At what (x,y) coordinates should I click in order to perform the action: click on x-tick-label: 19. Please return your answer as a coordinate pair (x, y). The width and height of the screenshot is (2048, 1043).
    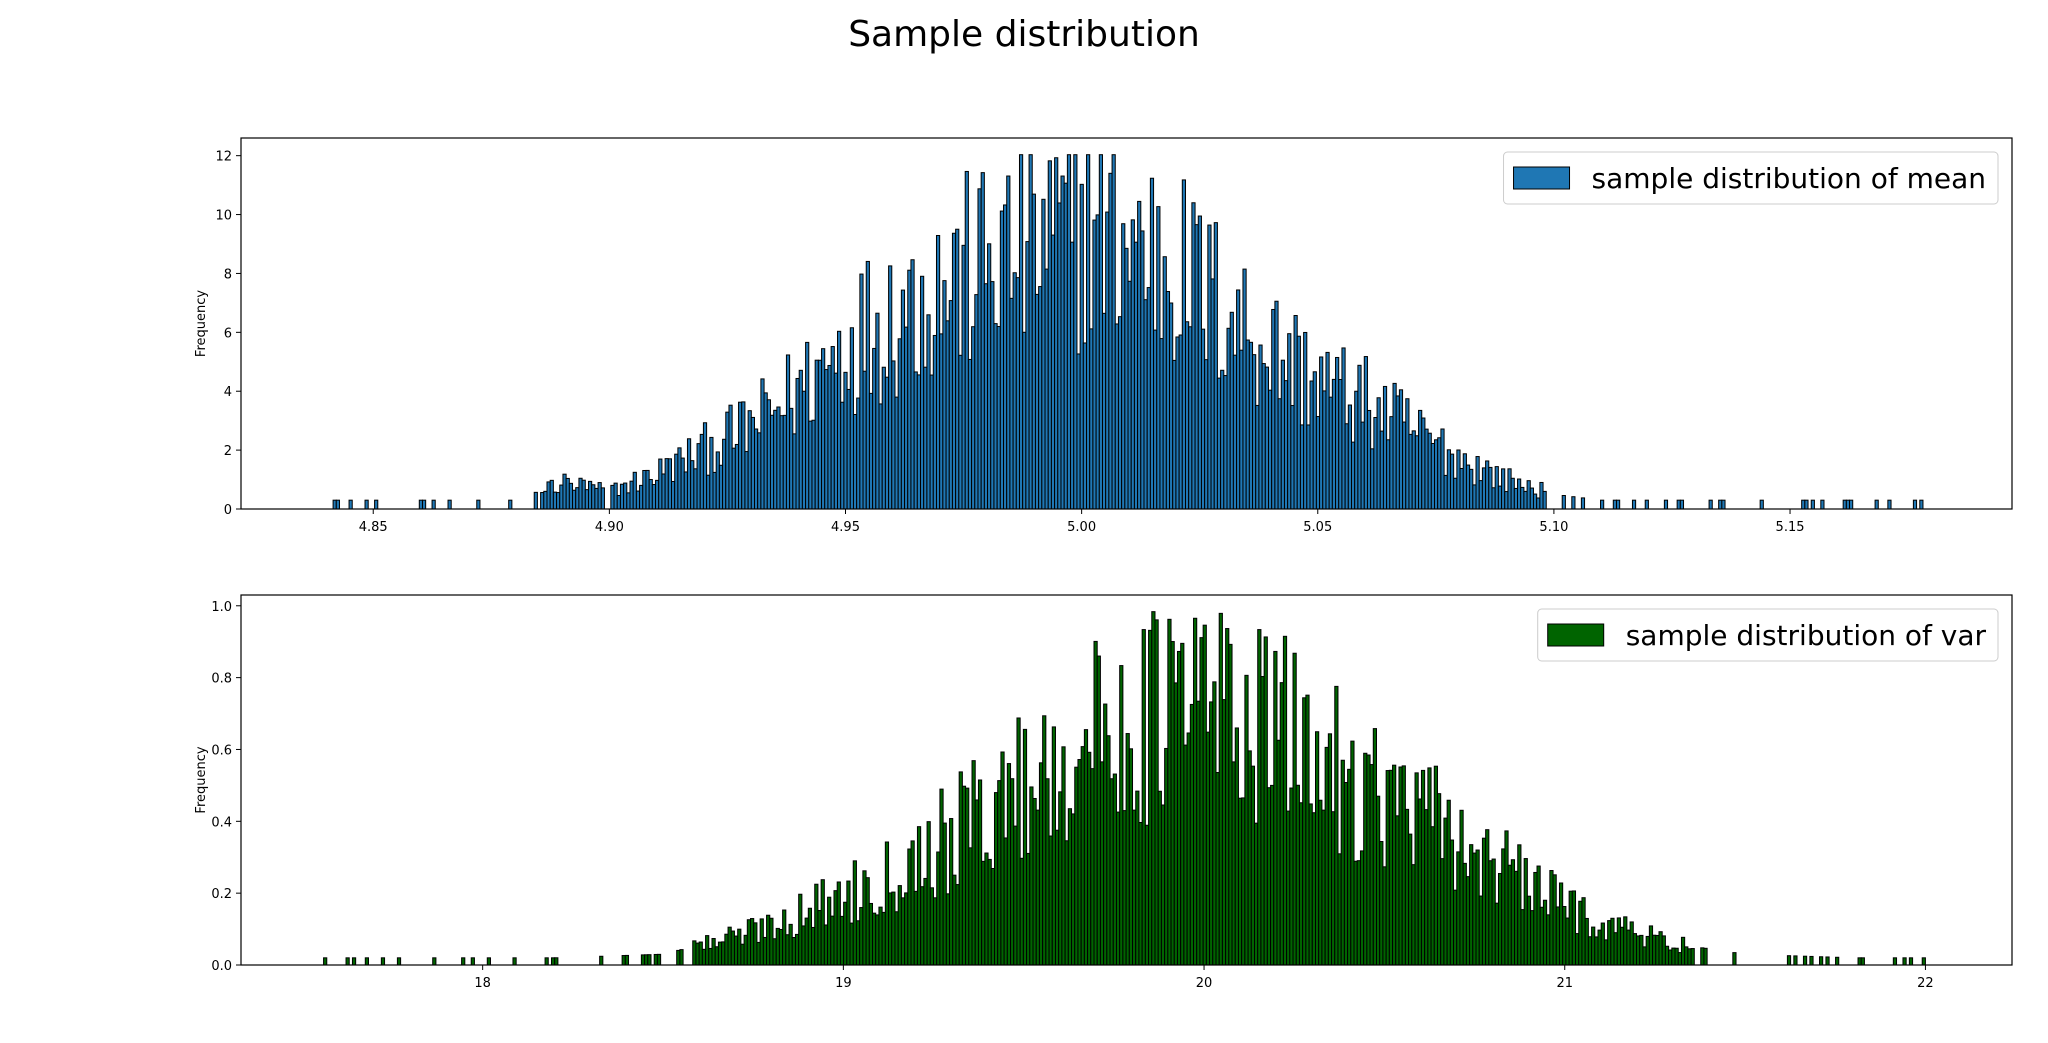
    Looking at the image, I should click on (843, 983).